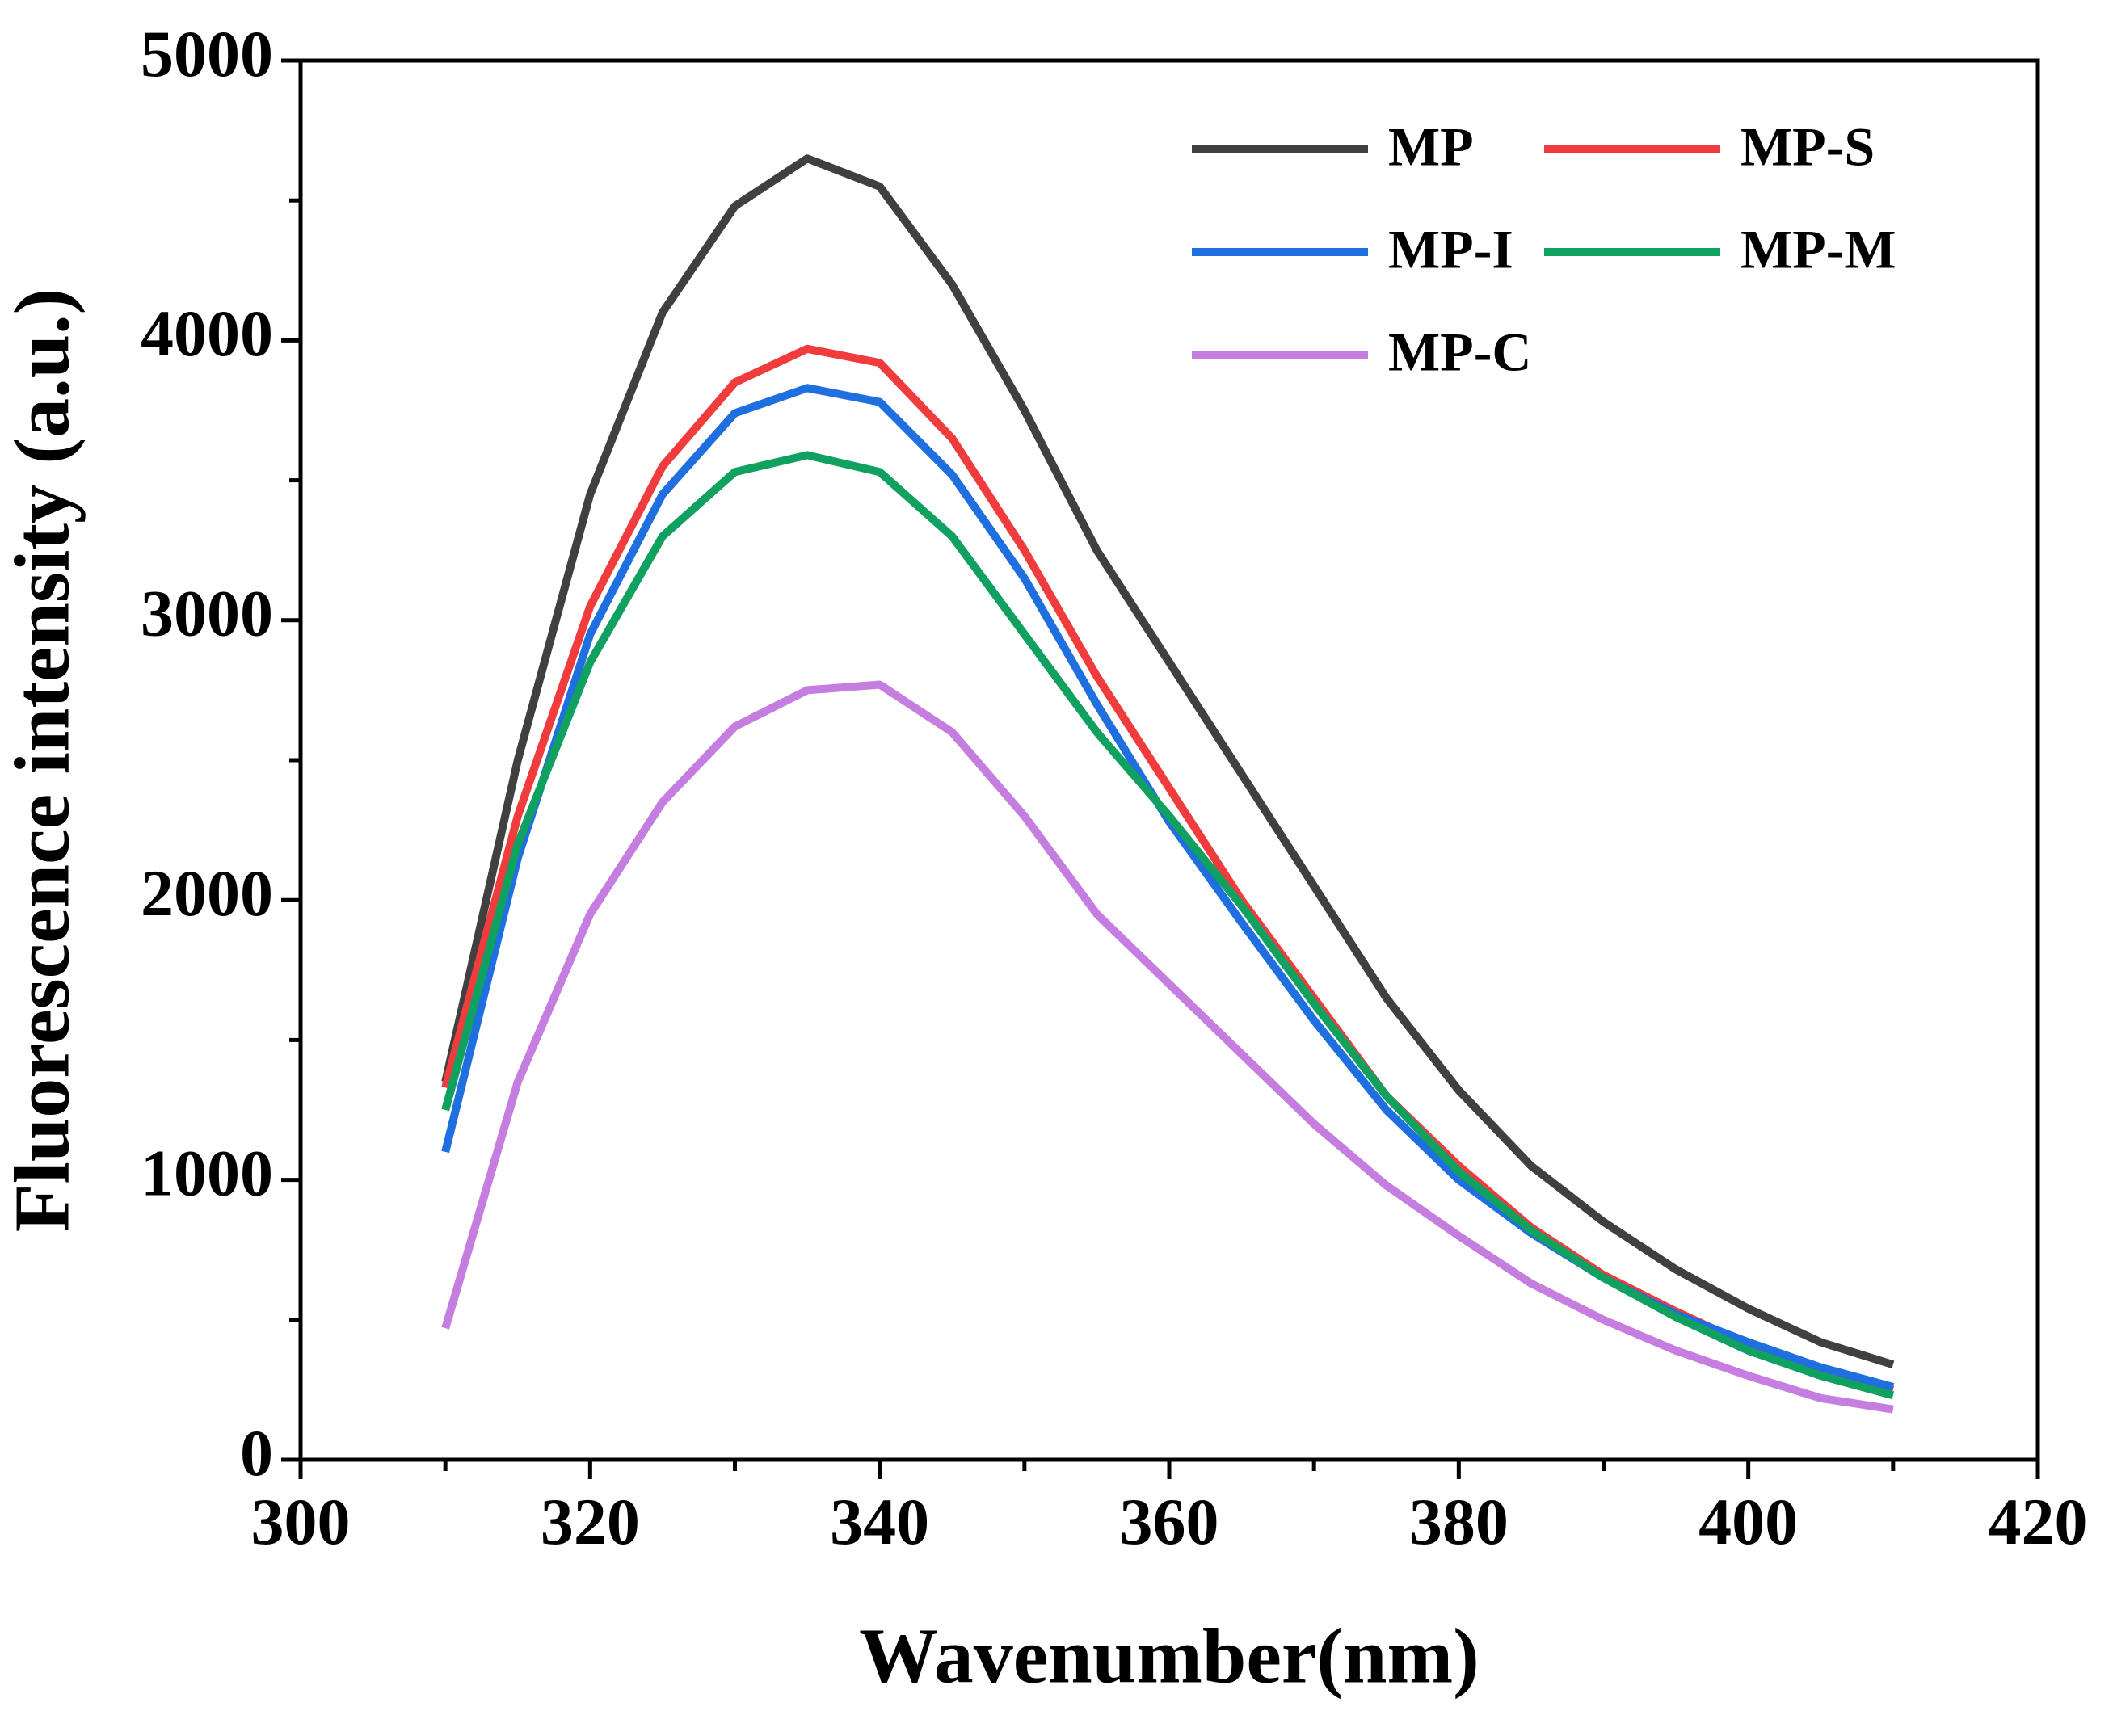 The width and height of the screenshot is (2113, 1736). What do you see at coordinates (1431, 147) in the screenshot?
I see `legend-label: MP` at bounding box center [1431, 147].